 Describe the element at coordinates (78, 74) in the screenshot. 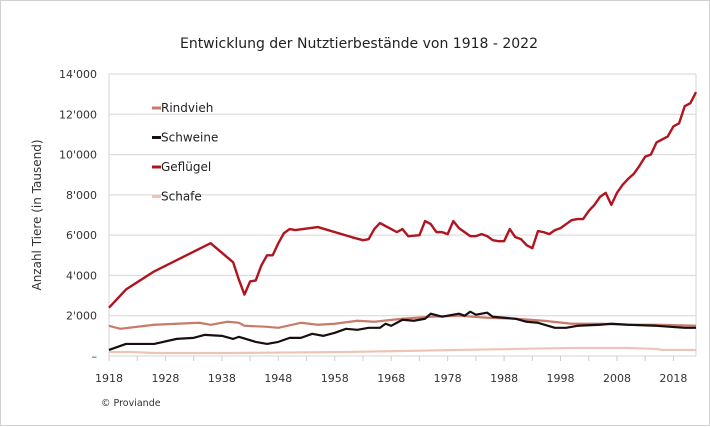

I see `y-tick-label: 14'000` at that location.